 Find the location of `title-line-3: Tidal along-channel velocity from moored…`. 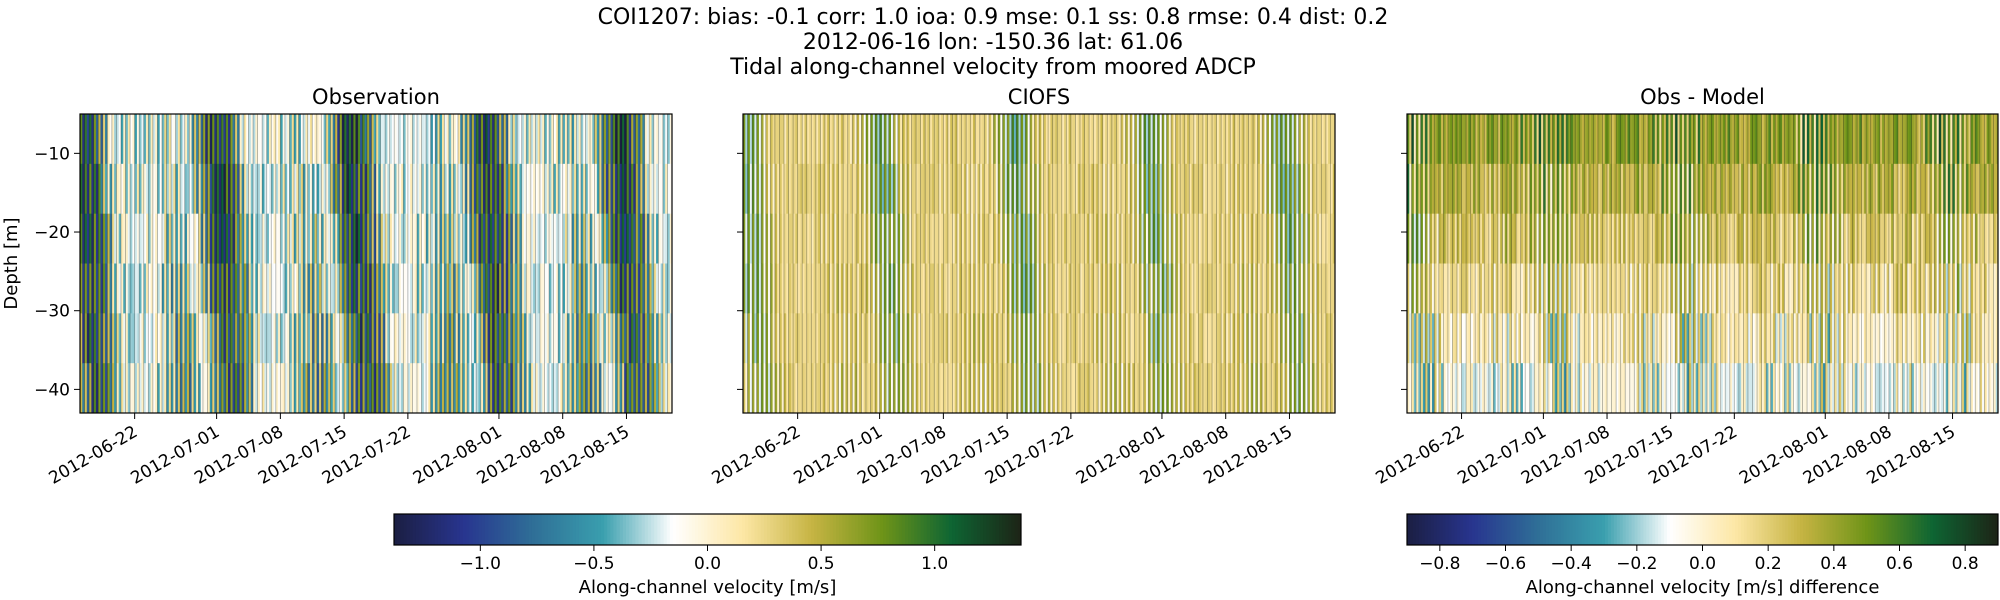

title-line-3: Tidal along-channel velocity from moored… is located at coordinates (992, 67).